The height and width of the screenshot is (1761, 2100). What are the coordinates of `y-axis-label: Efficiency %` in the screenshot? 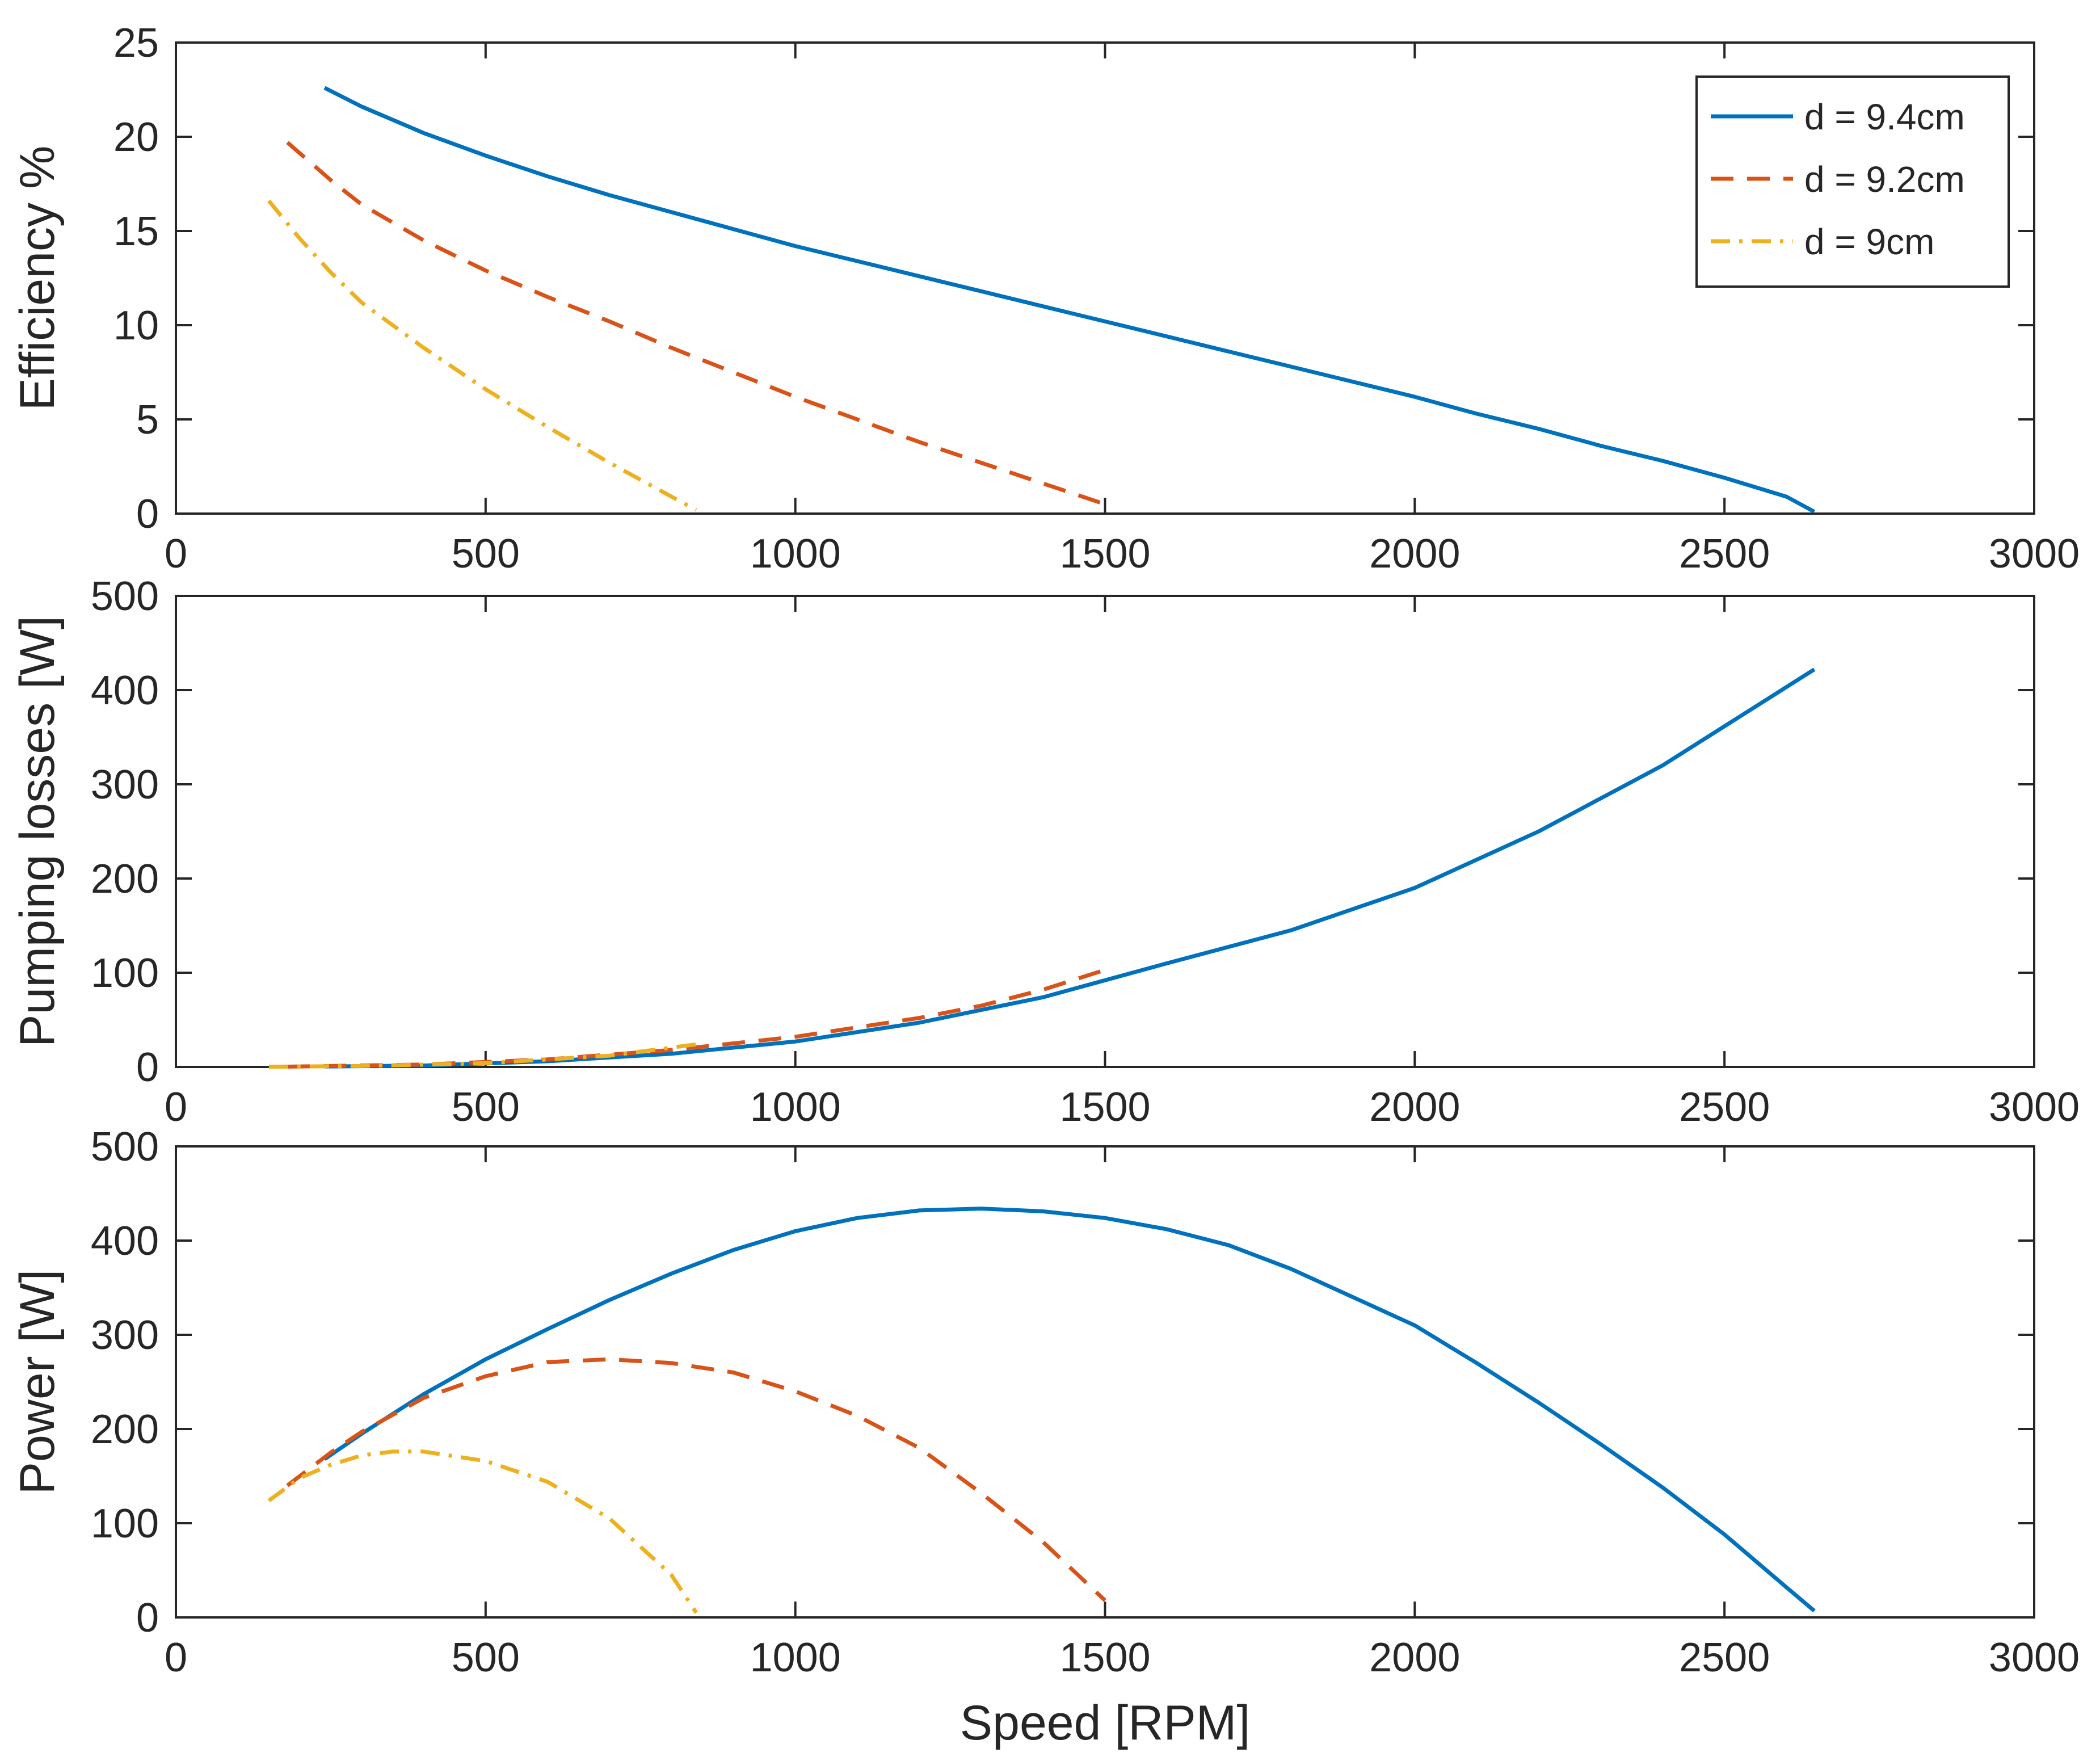 It's located at (37, 278).